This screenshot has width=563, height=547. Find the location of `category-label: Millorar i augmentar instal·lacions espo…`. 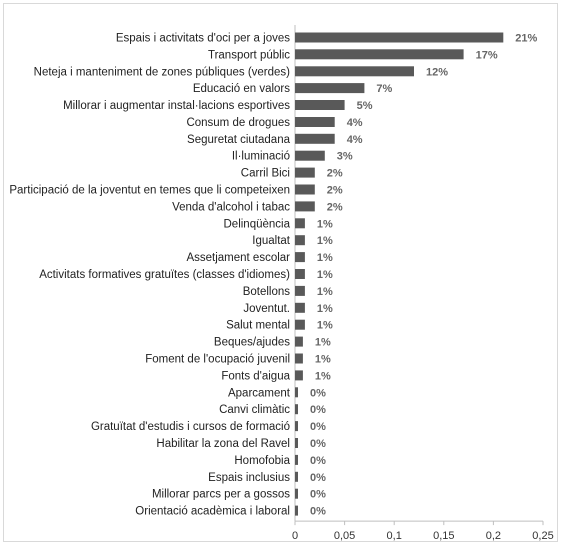

category-label: Millorar i augmentar instal·lacions espo… is located at coordinates (176, 106).